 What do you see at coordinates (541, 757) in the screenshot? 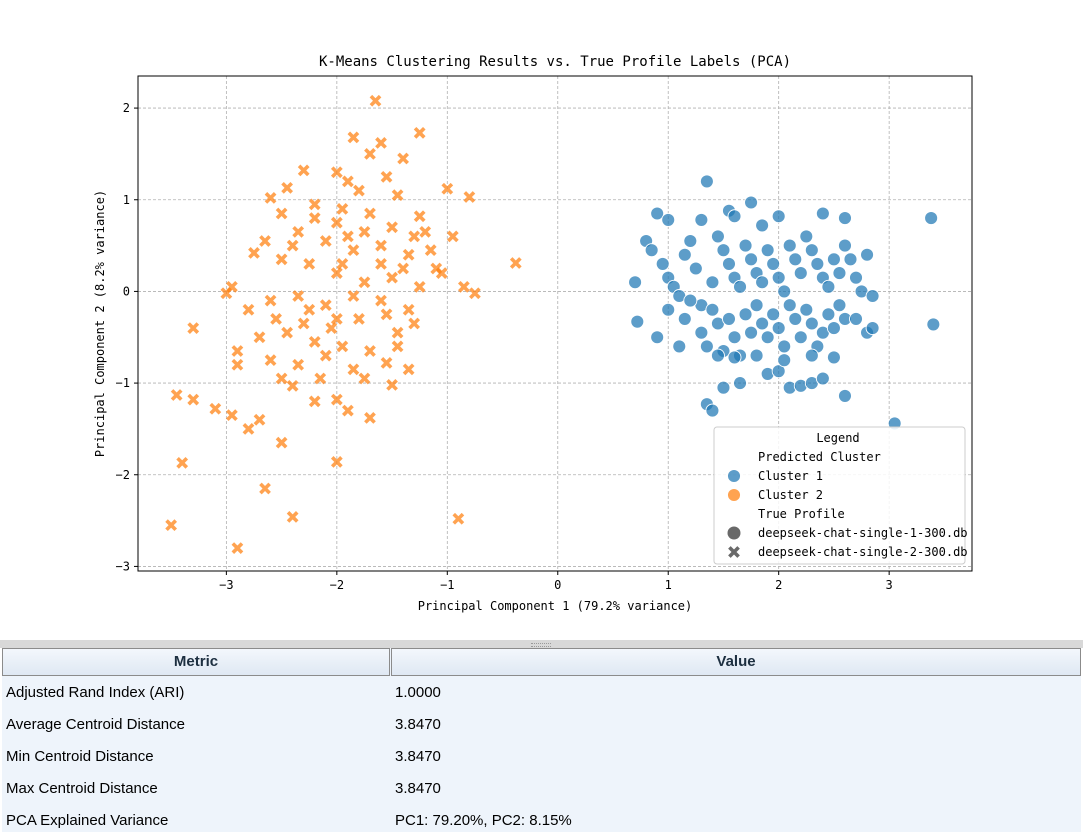
I see `table-row: Min Centroid Distance 3.8470` at bounding box center [541, 757].